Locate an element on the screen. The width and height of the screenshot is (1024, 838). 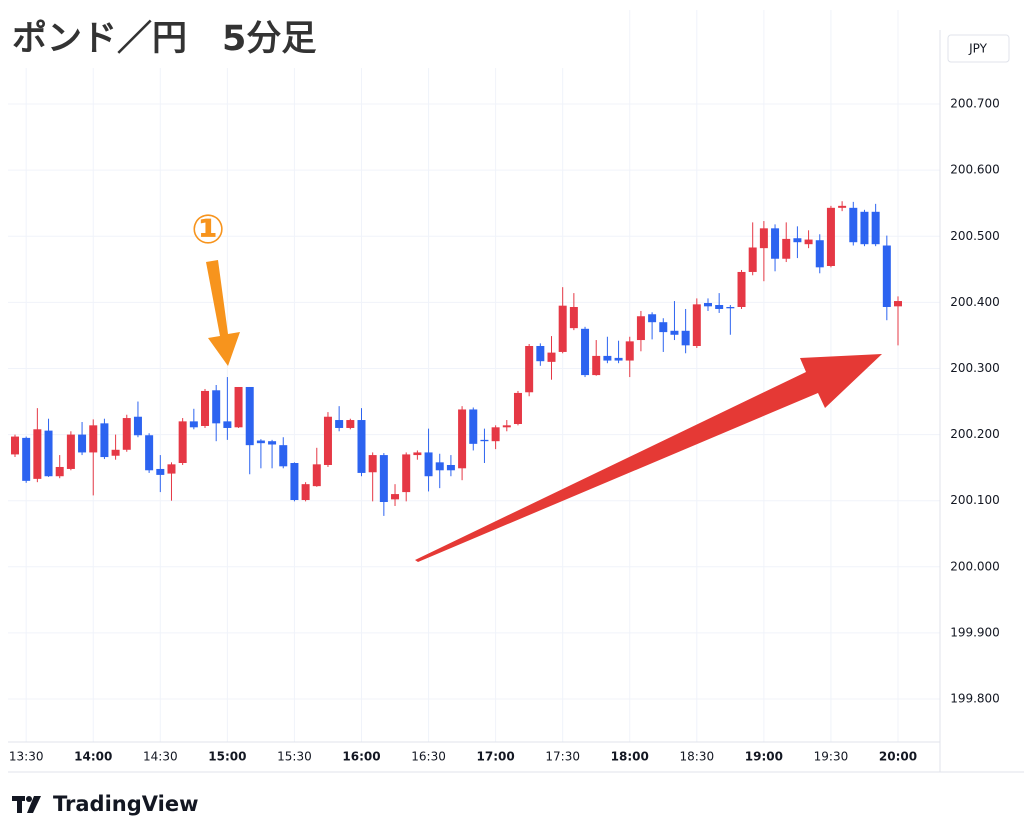
x-tick-label: 18:30 is located at coordinates (697, 757).